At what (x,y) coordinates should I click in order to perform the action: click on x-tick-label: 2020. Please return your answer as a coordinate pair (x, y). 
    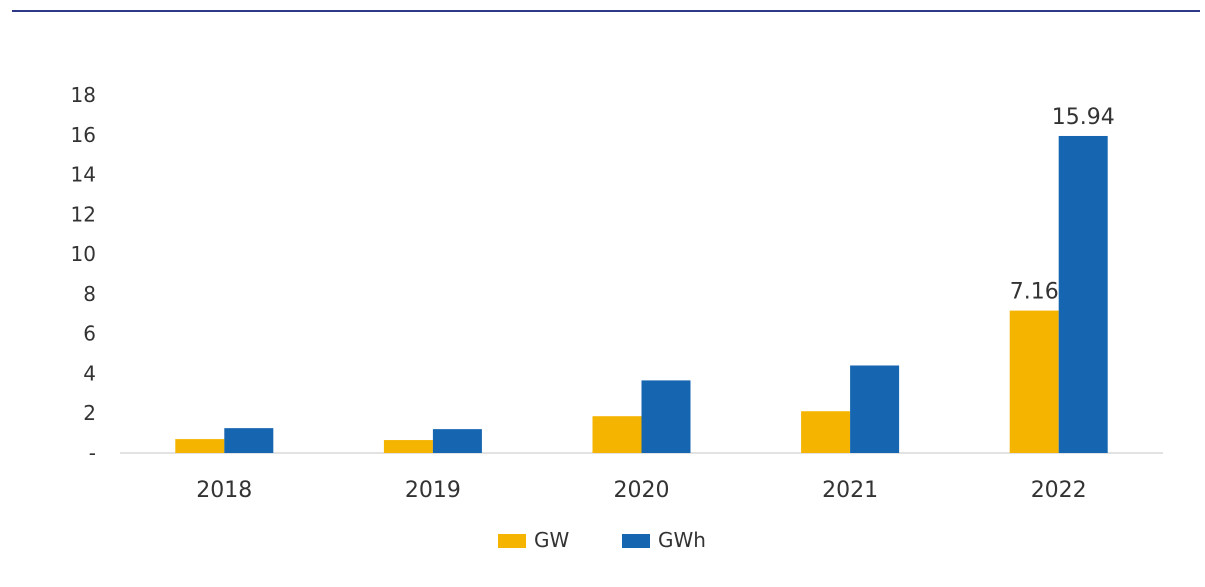
    Looking at the image, I should click on (642, 490).